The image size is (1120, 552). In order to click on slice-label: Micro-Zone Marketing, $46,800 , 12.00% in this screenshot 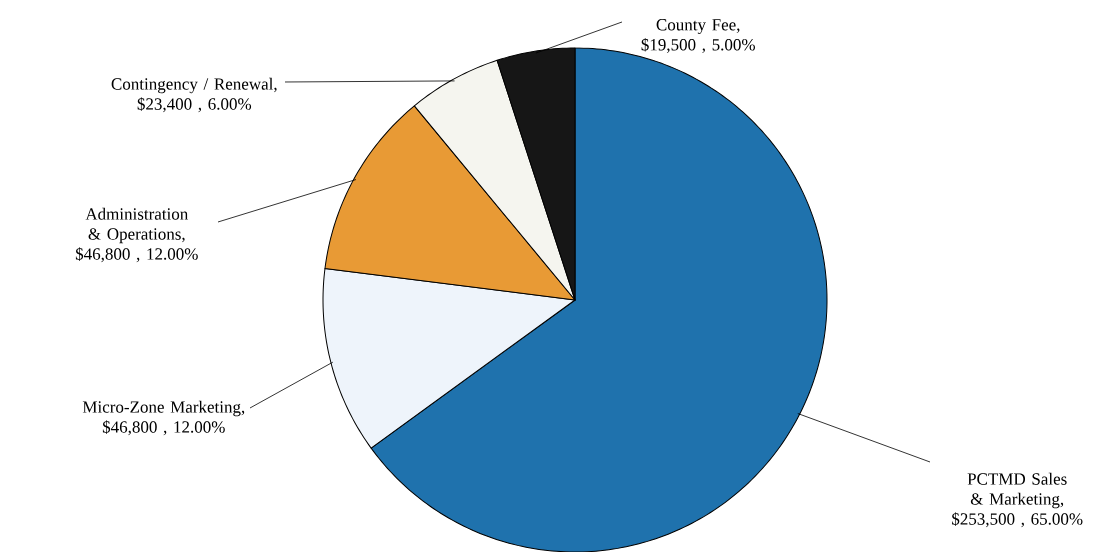, I will do `click(163, 418)`.